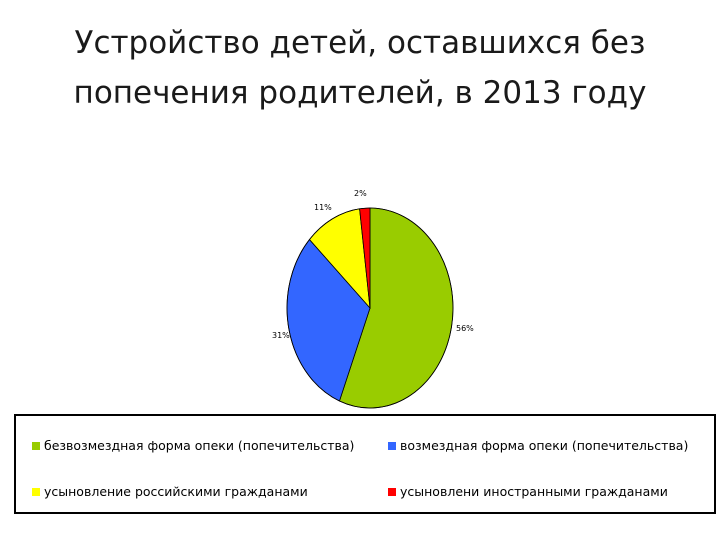 This screenshot has height=540, width=720. I want to click on legend-item-2: усыновление российскими гражданами, so click(170, 491).